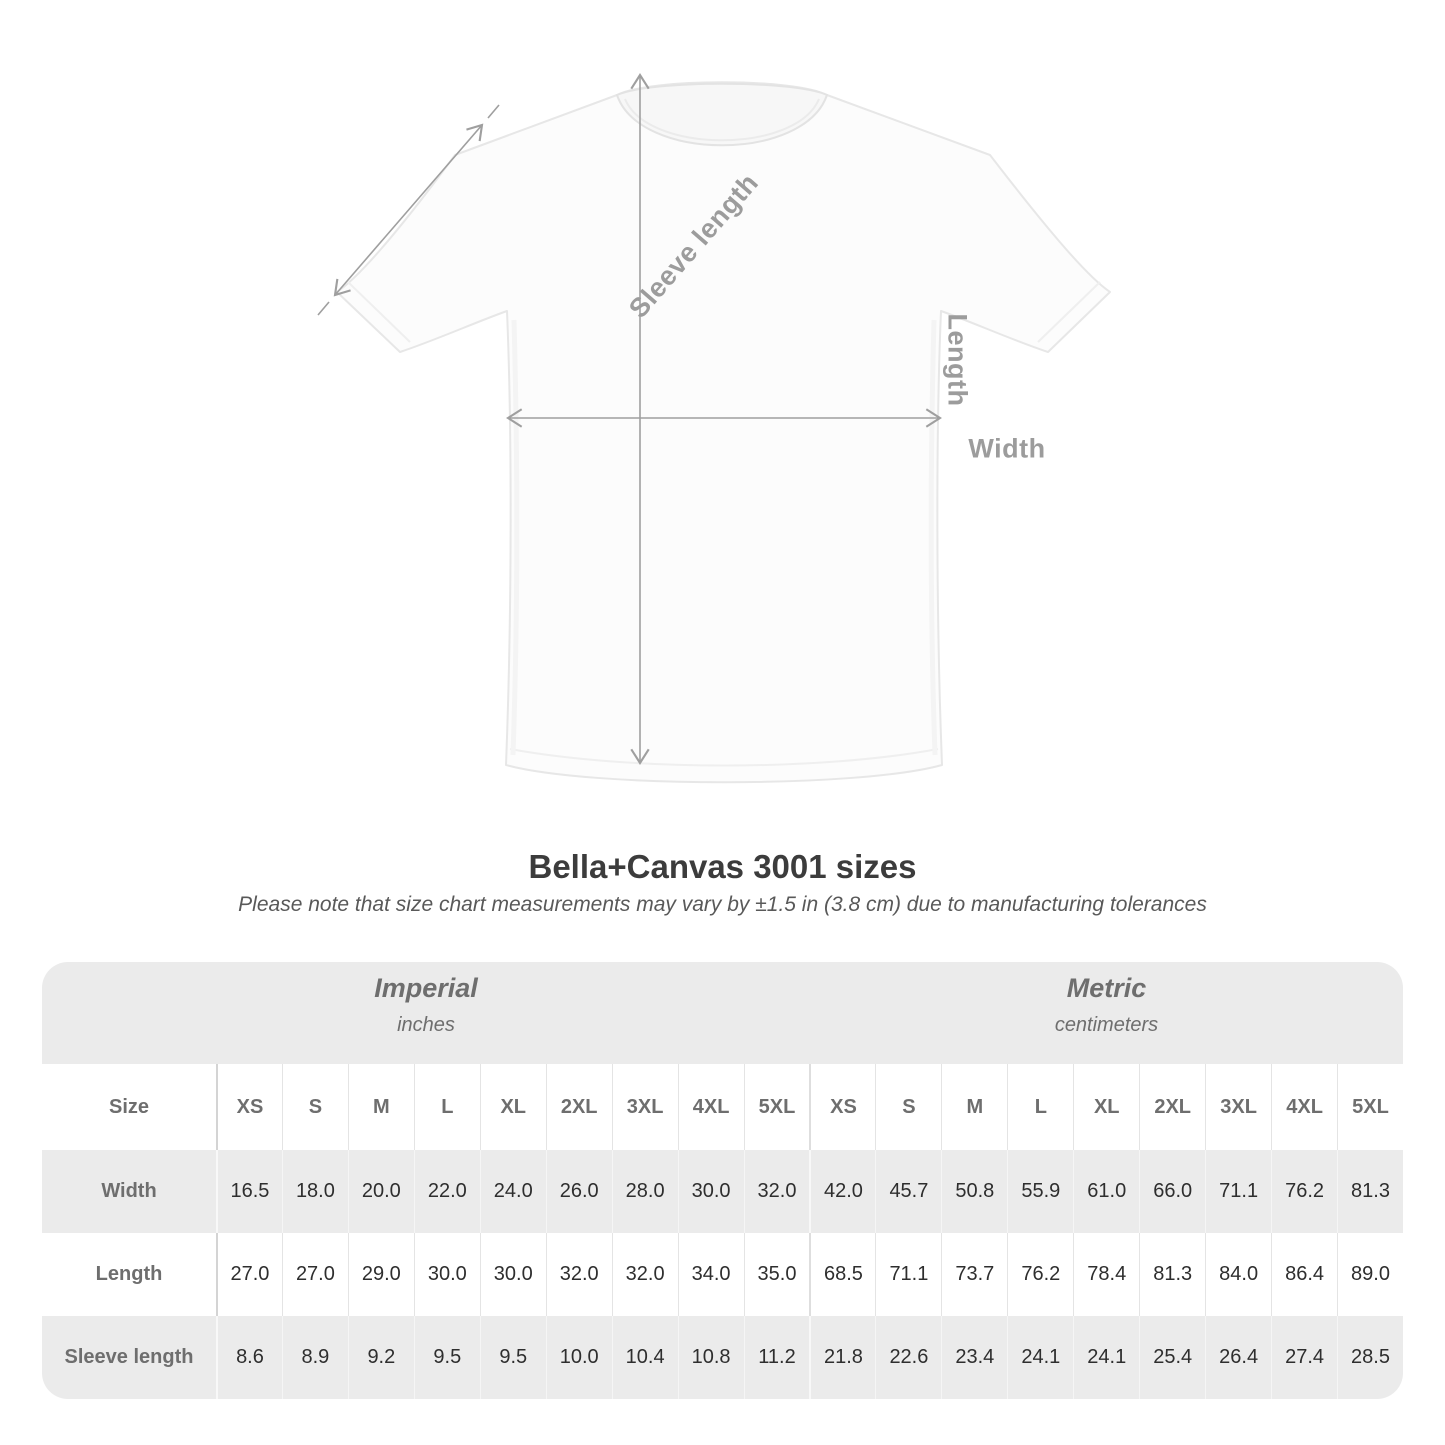 This screenshot has width=1445, height=1445. I want to click on cell-sleeve-length-metric-xl: 24.1, so click(1106, 1357).